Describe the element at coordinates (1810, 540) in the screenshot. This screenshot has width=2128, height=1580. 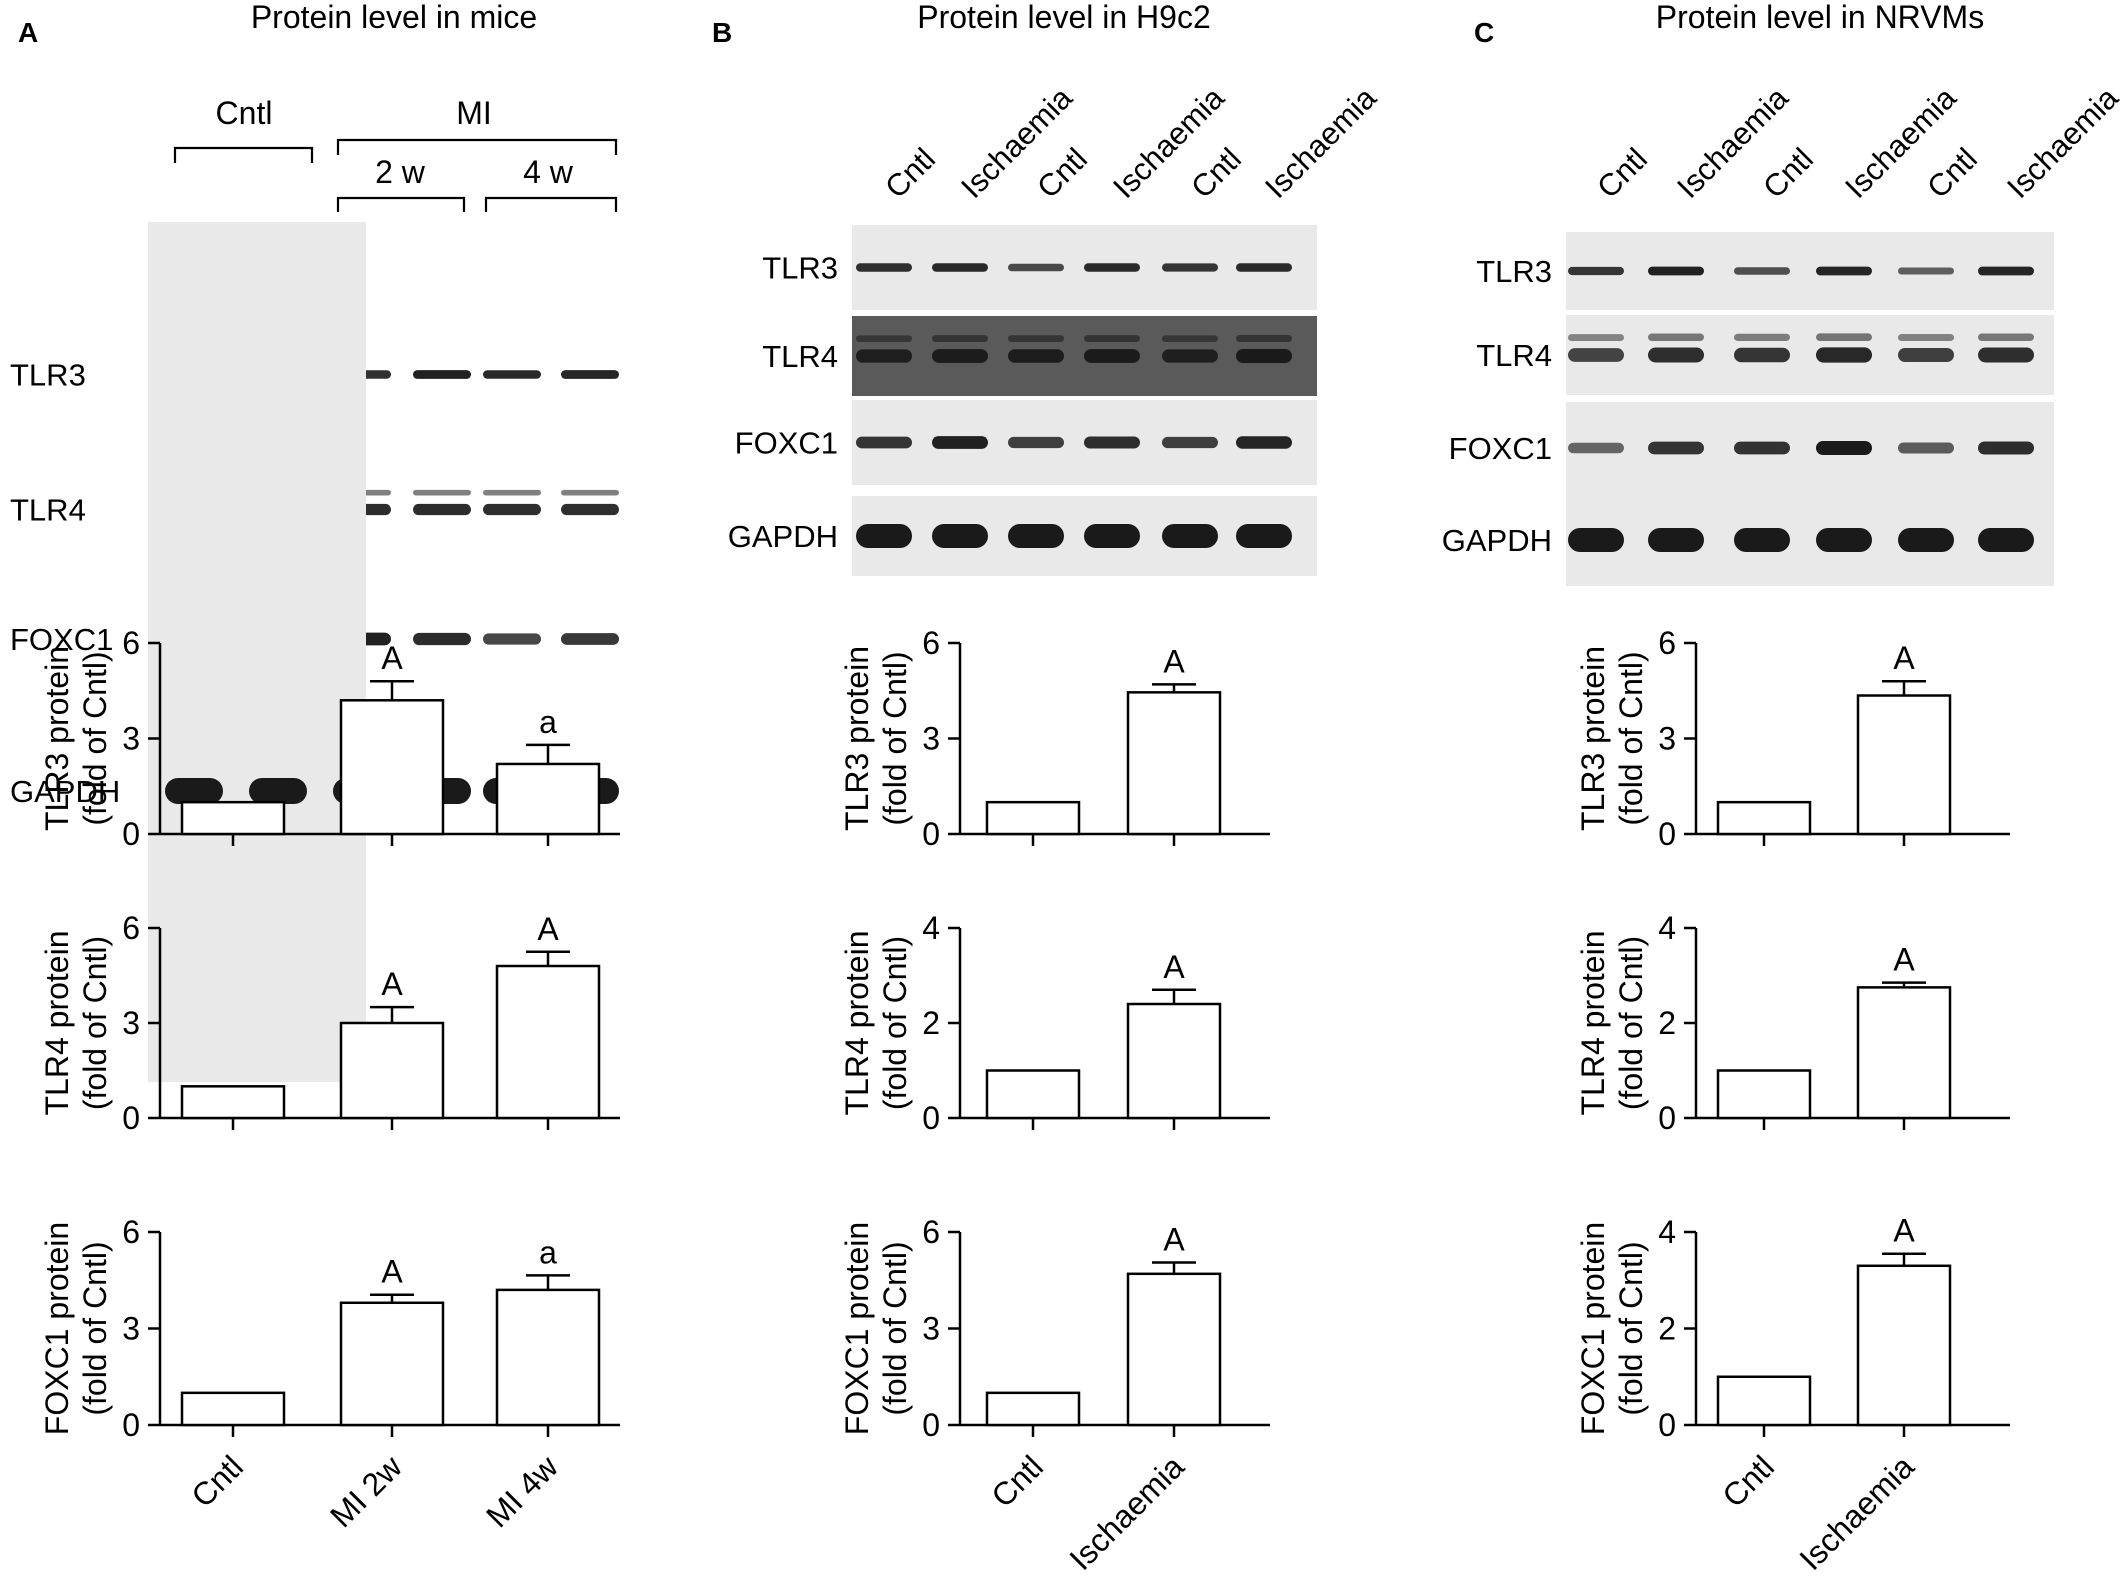
I see `blot-strip-gapdh` at that location.